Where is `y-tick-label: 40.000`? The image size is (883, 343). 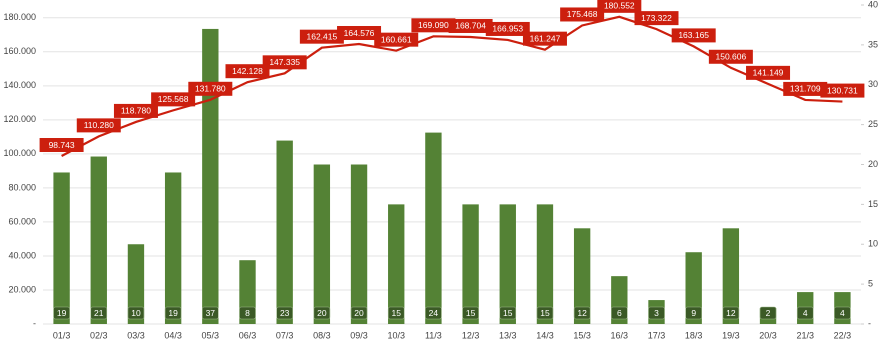
y-tick-label: 40.000 is located at coordinates (22, 255).